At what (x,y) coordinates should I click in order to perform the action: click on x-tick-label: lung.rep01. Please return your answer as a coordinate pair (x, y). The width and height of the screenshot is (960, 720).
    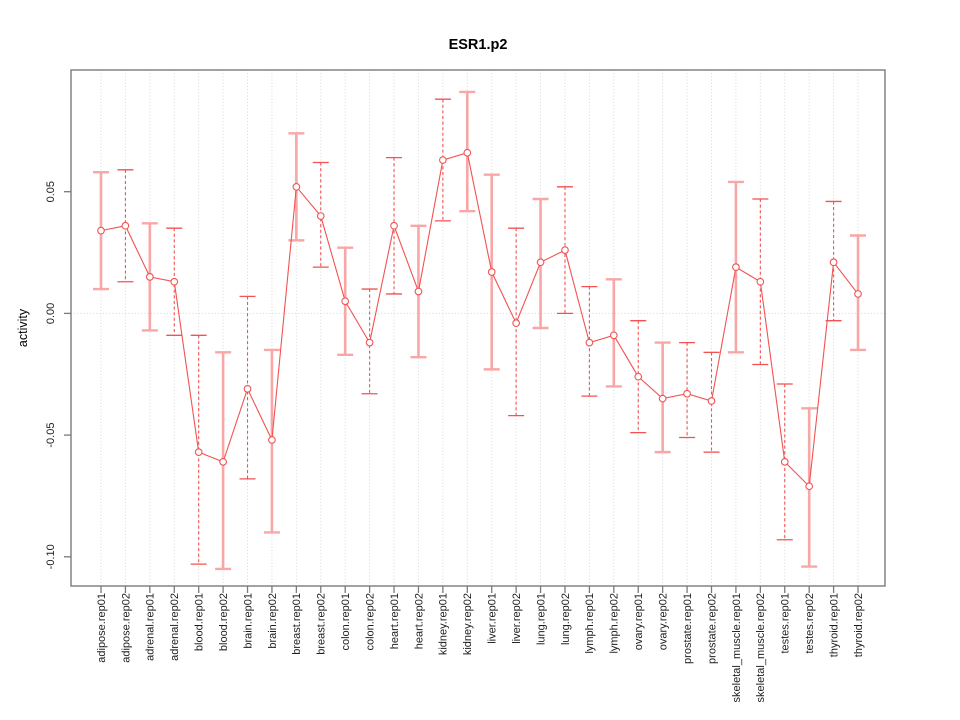
    Looking at the image, I should click on (541, 619).